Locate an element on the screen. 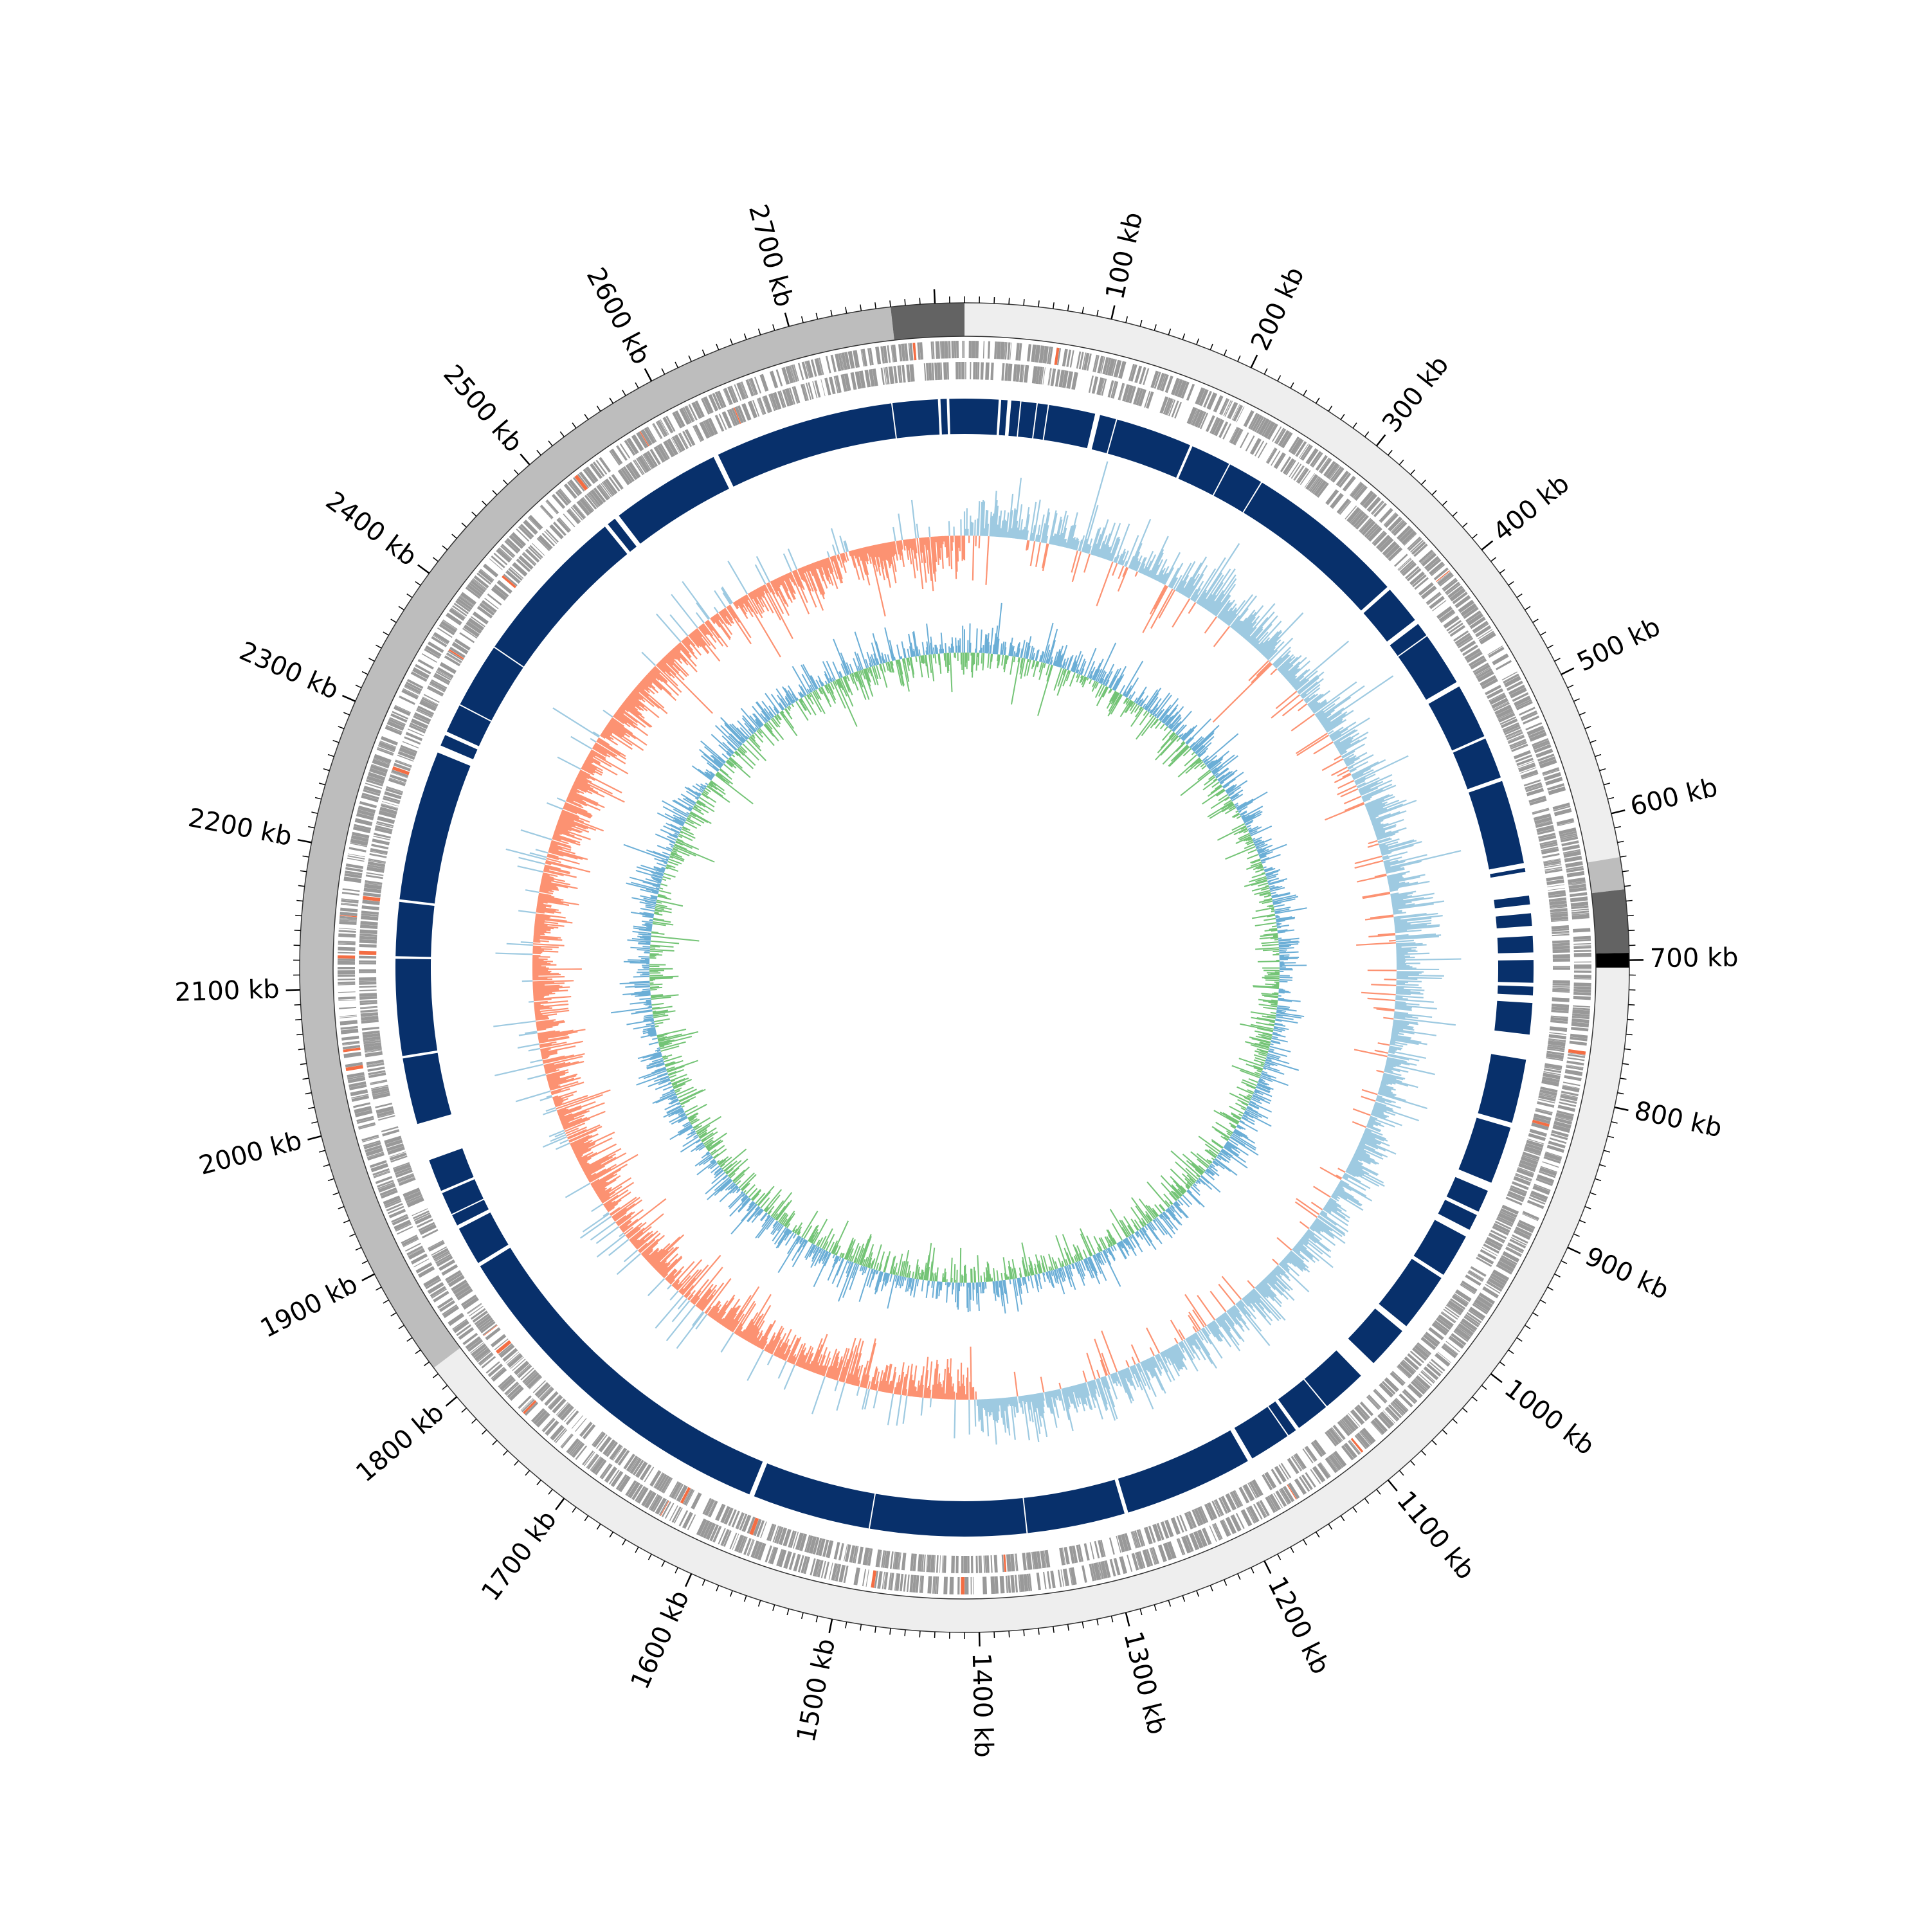  tick-label: 2200 kb is located at coordinates (240, 827).